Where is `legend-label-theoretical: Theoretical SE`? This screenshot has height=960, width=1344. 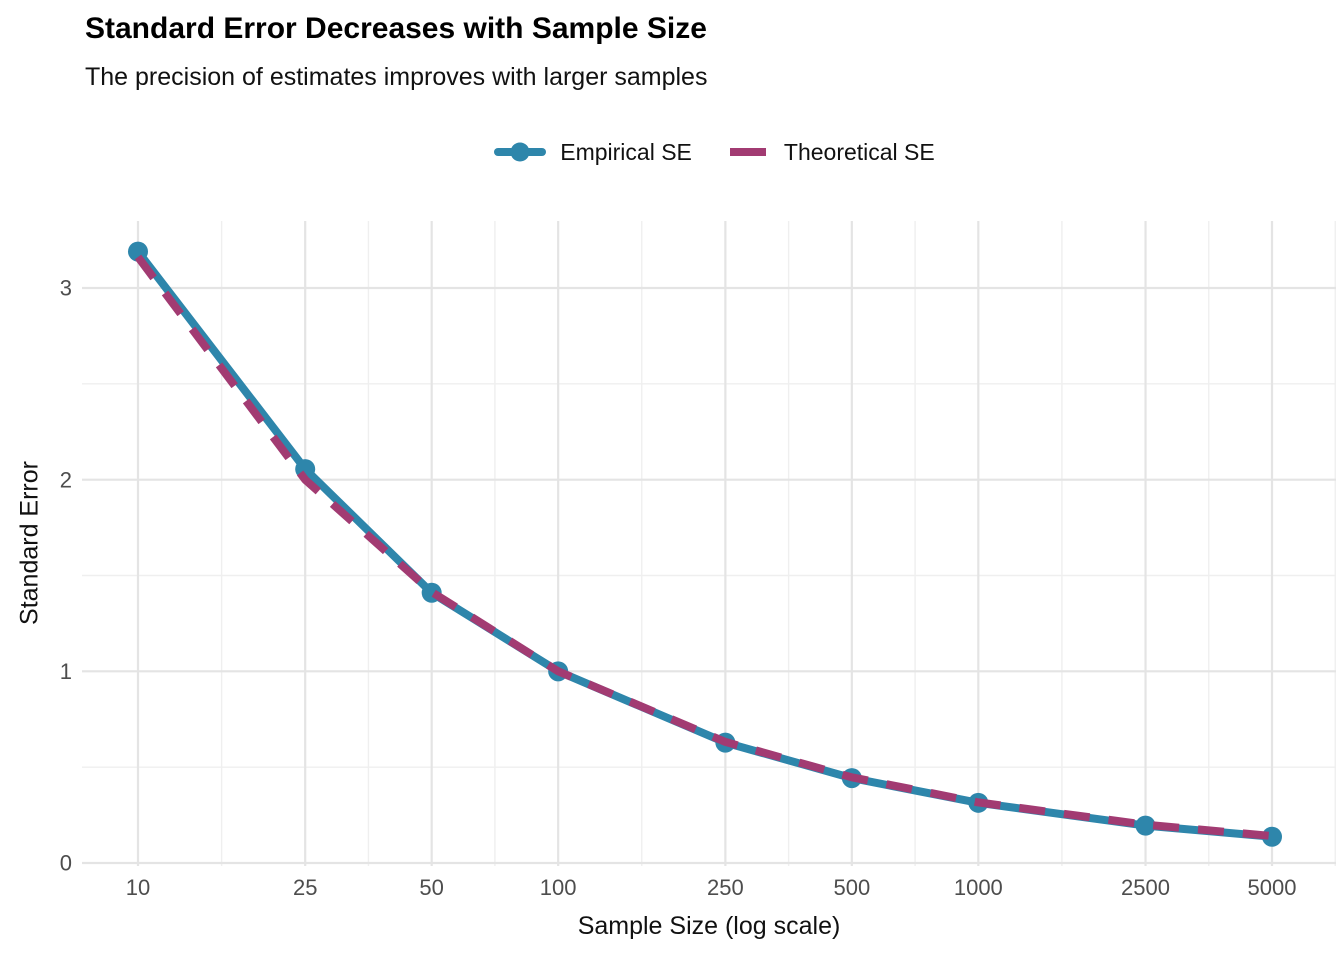 legend-label-theoretical: Theoretical SE is located at coordinates (859, 151).